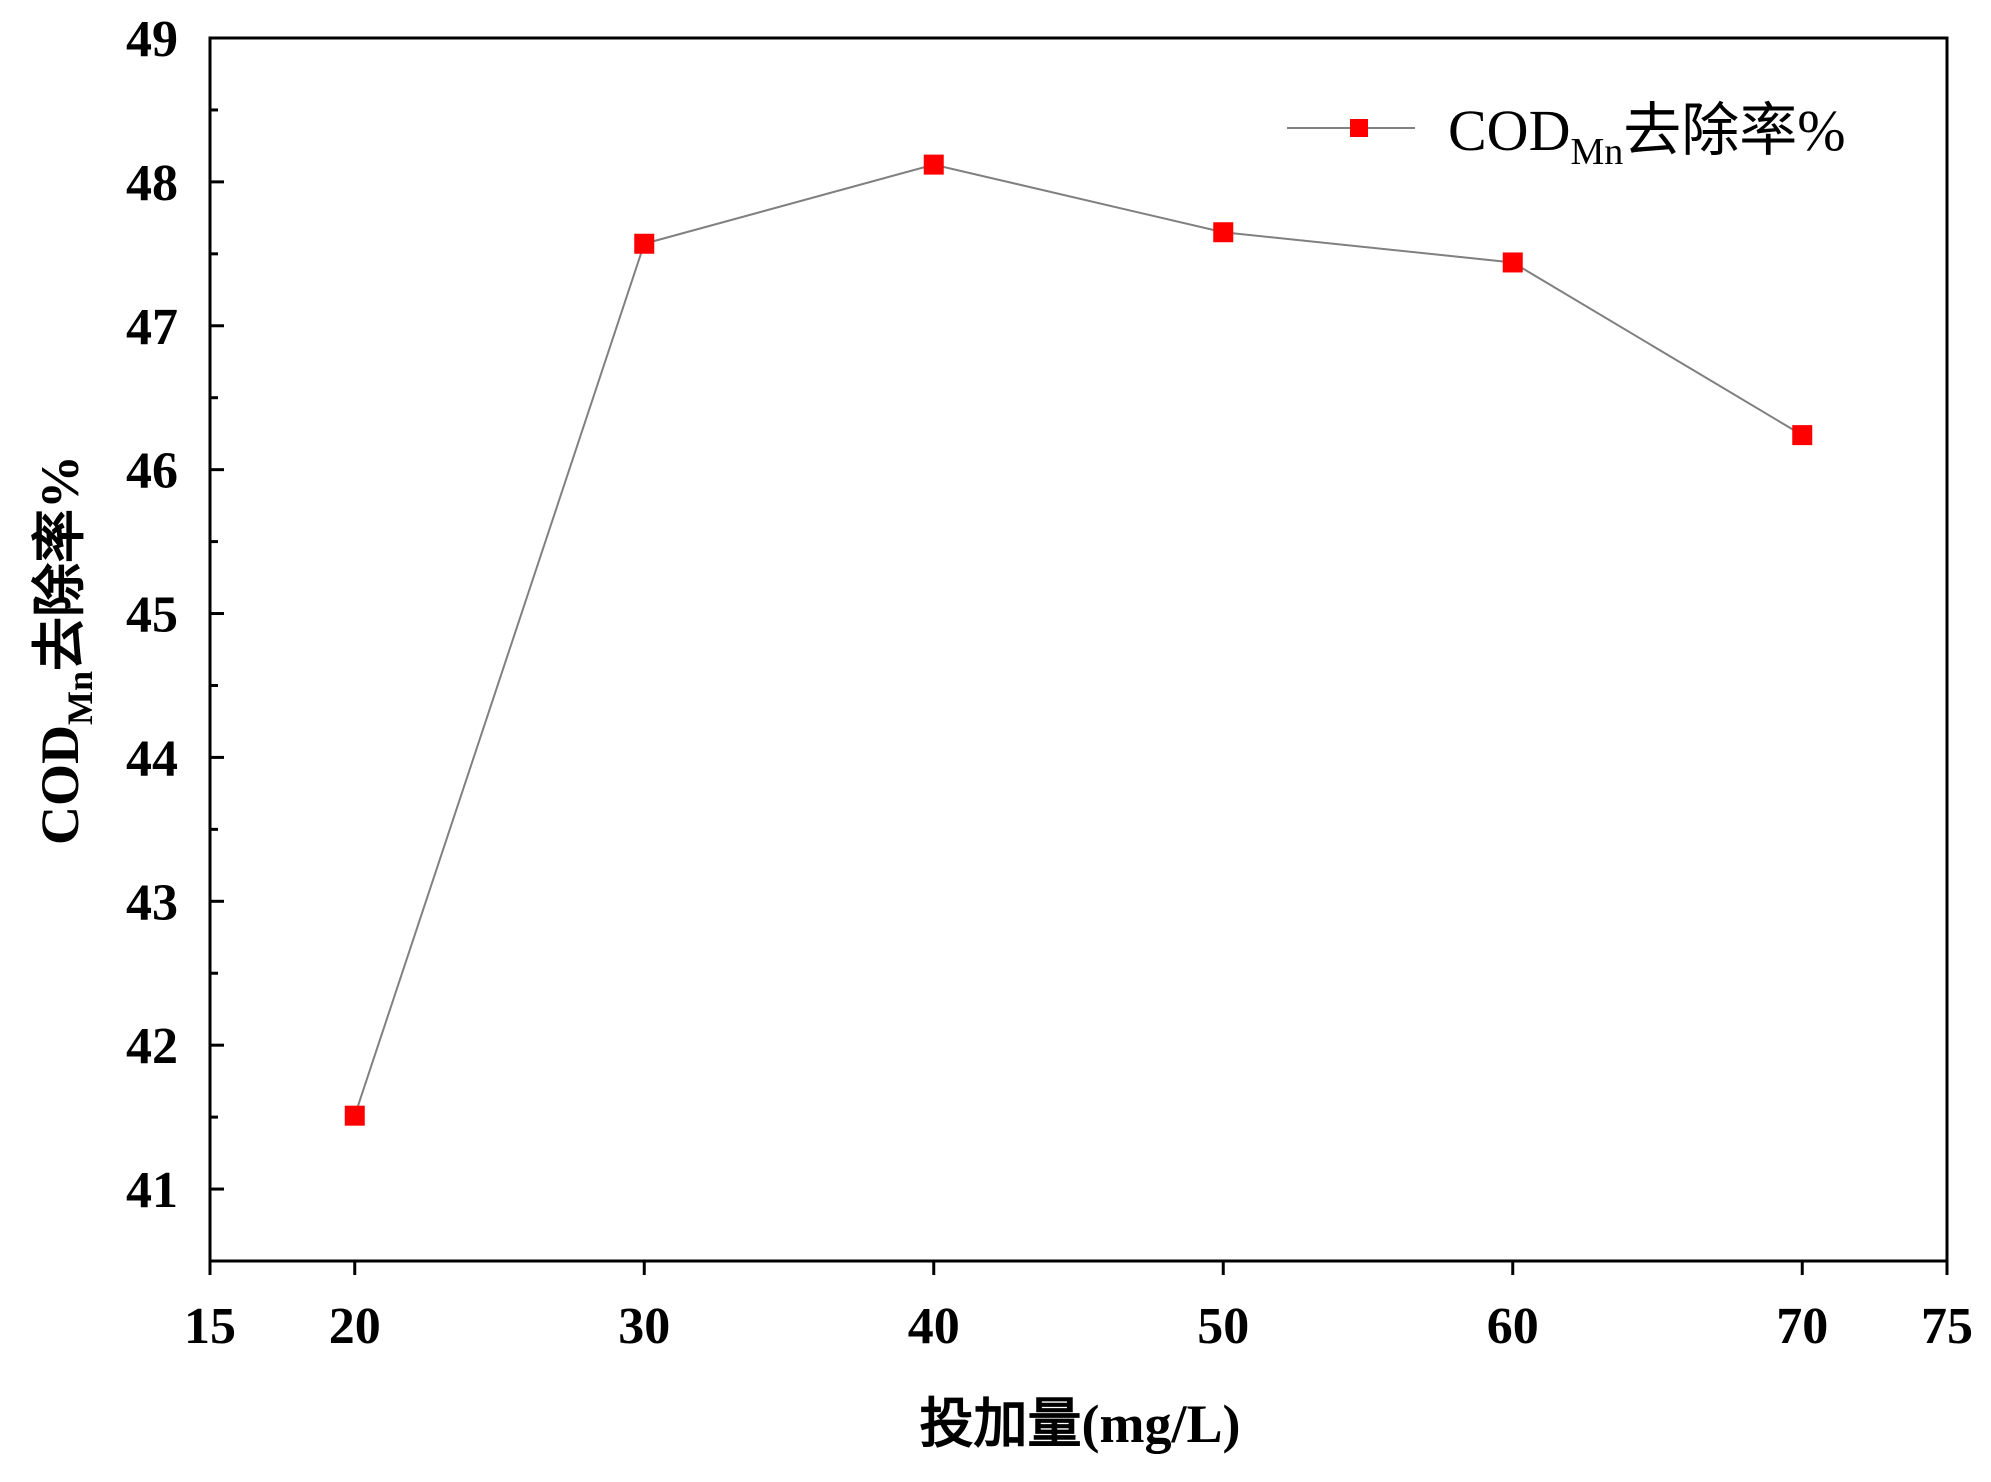 The image size is (1991, 1482). Describe the element at coordinates (152, 615) in the screenshot. I see `y-tick-label: 45` at that location.